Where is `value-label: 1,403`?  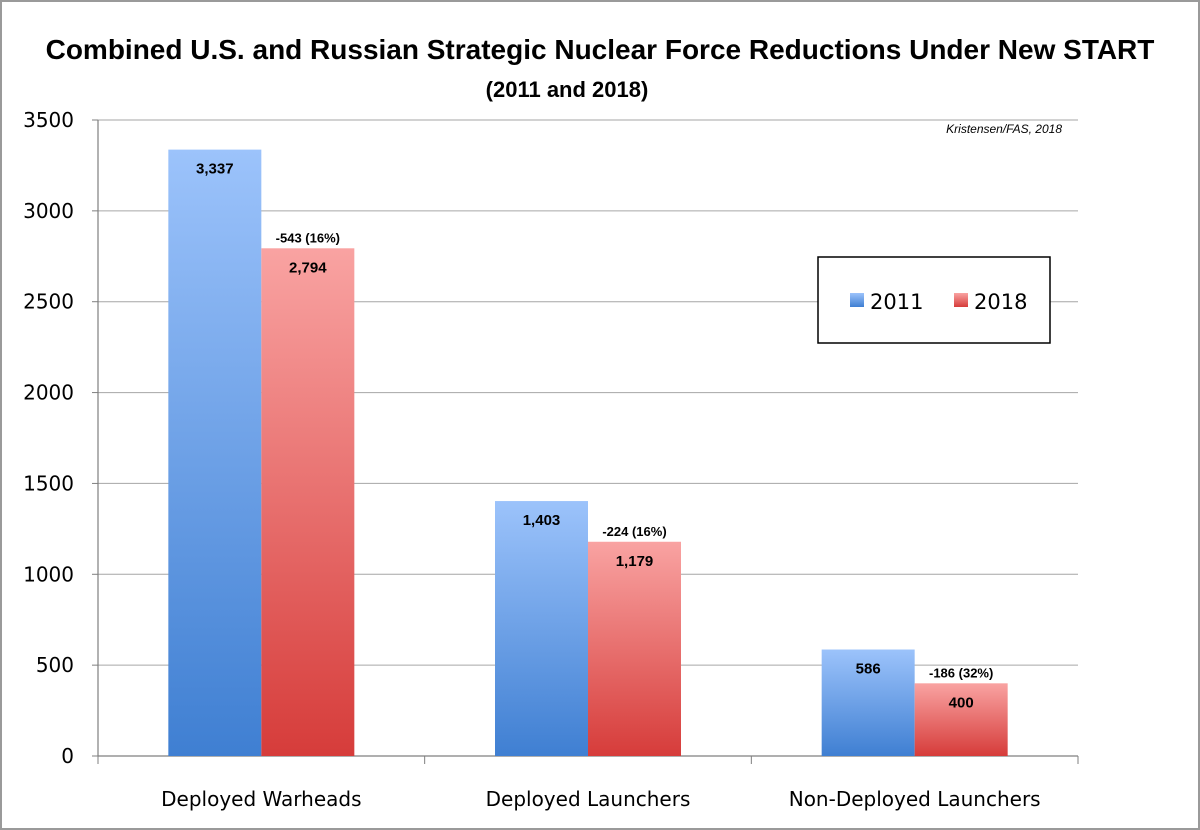 value-label: 1,403 is located at coordinates (542, 520).